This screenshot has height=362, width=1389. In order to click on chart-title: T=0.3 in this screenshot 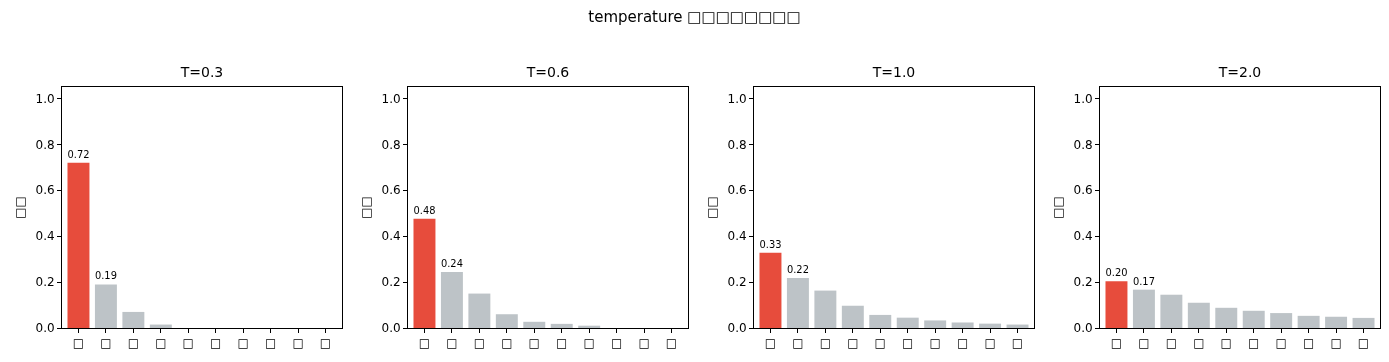, I will do `click(201, 72)`.